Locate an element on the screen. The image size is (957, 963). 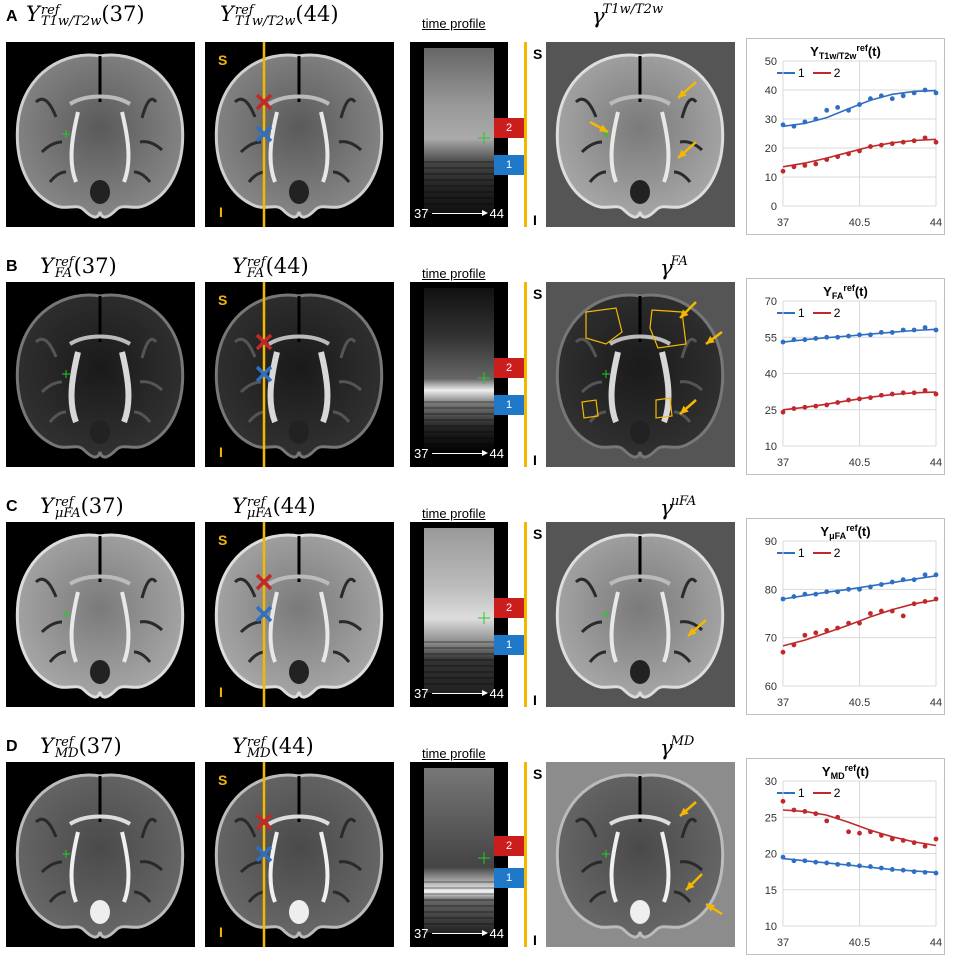
y-tick-label: 0 is located at coordinates (774, 207).